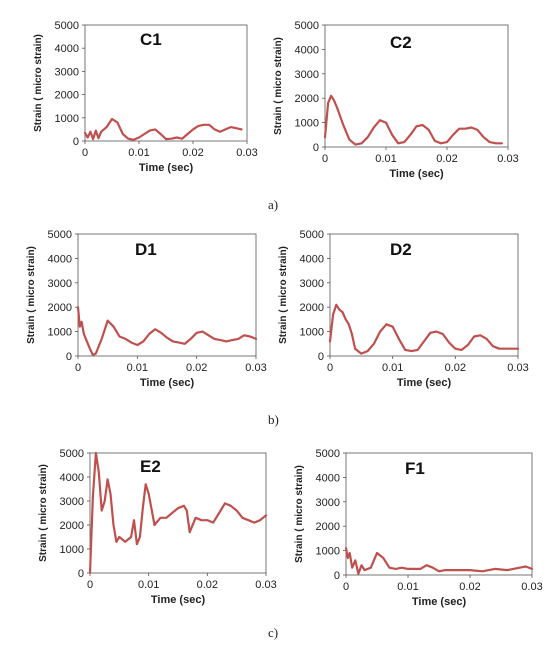 The width and height of the screenshot is (558, 657). What do you see at coordinates (146, 249) in the screenshot?
I see `chart-title: D1` at bounding box center [146, 249].